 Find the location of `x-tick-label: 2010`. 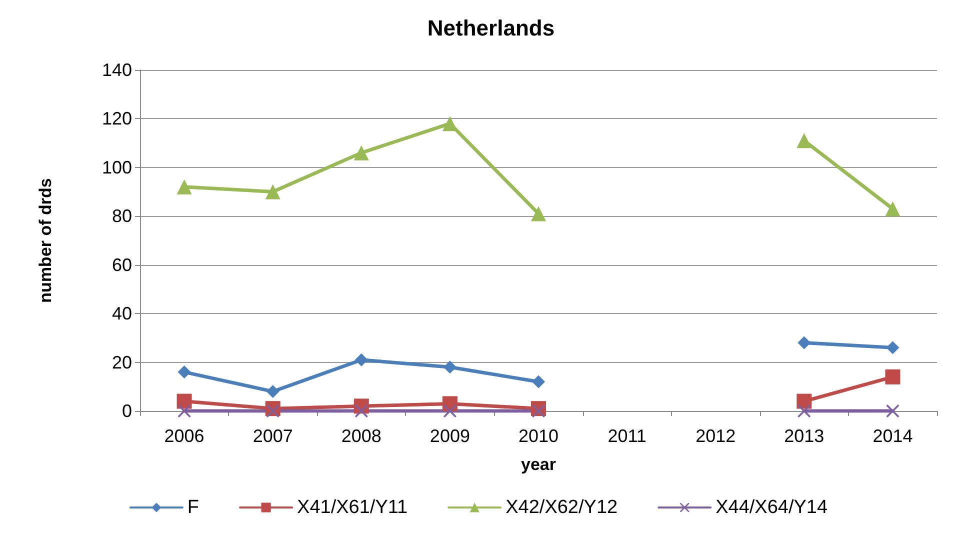

x-tick-label: 2010 is located at coordinates (538, 436).